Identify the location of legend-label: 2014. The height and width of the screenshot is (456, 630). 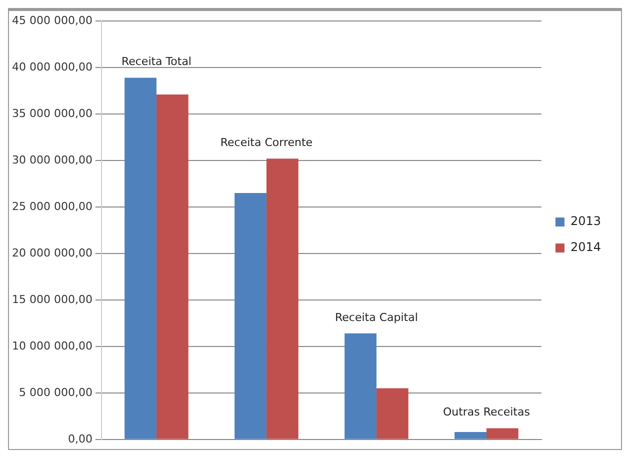
(586, 247).